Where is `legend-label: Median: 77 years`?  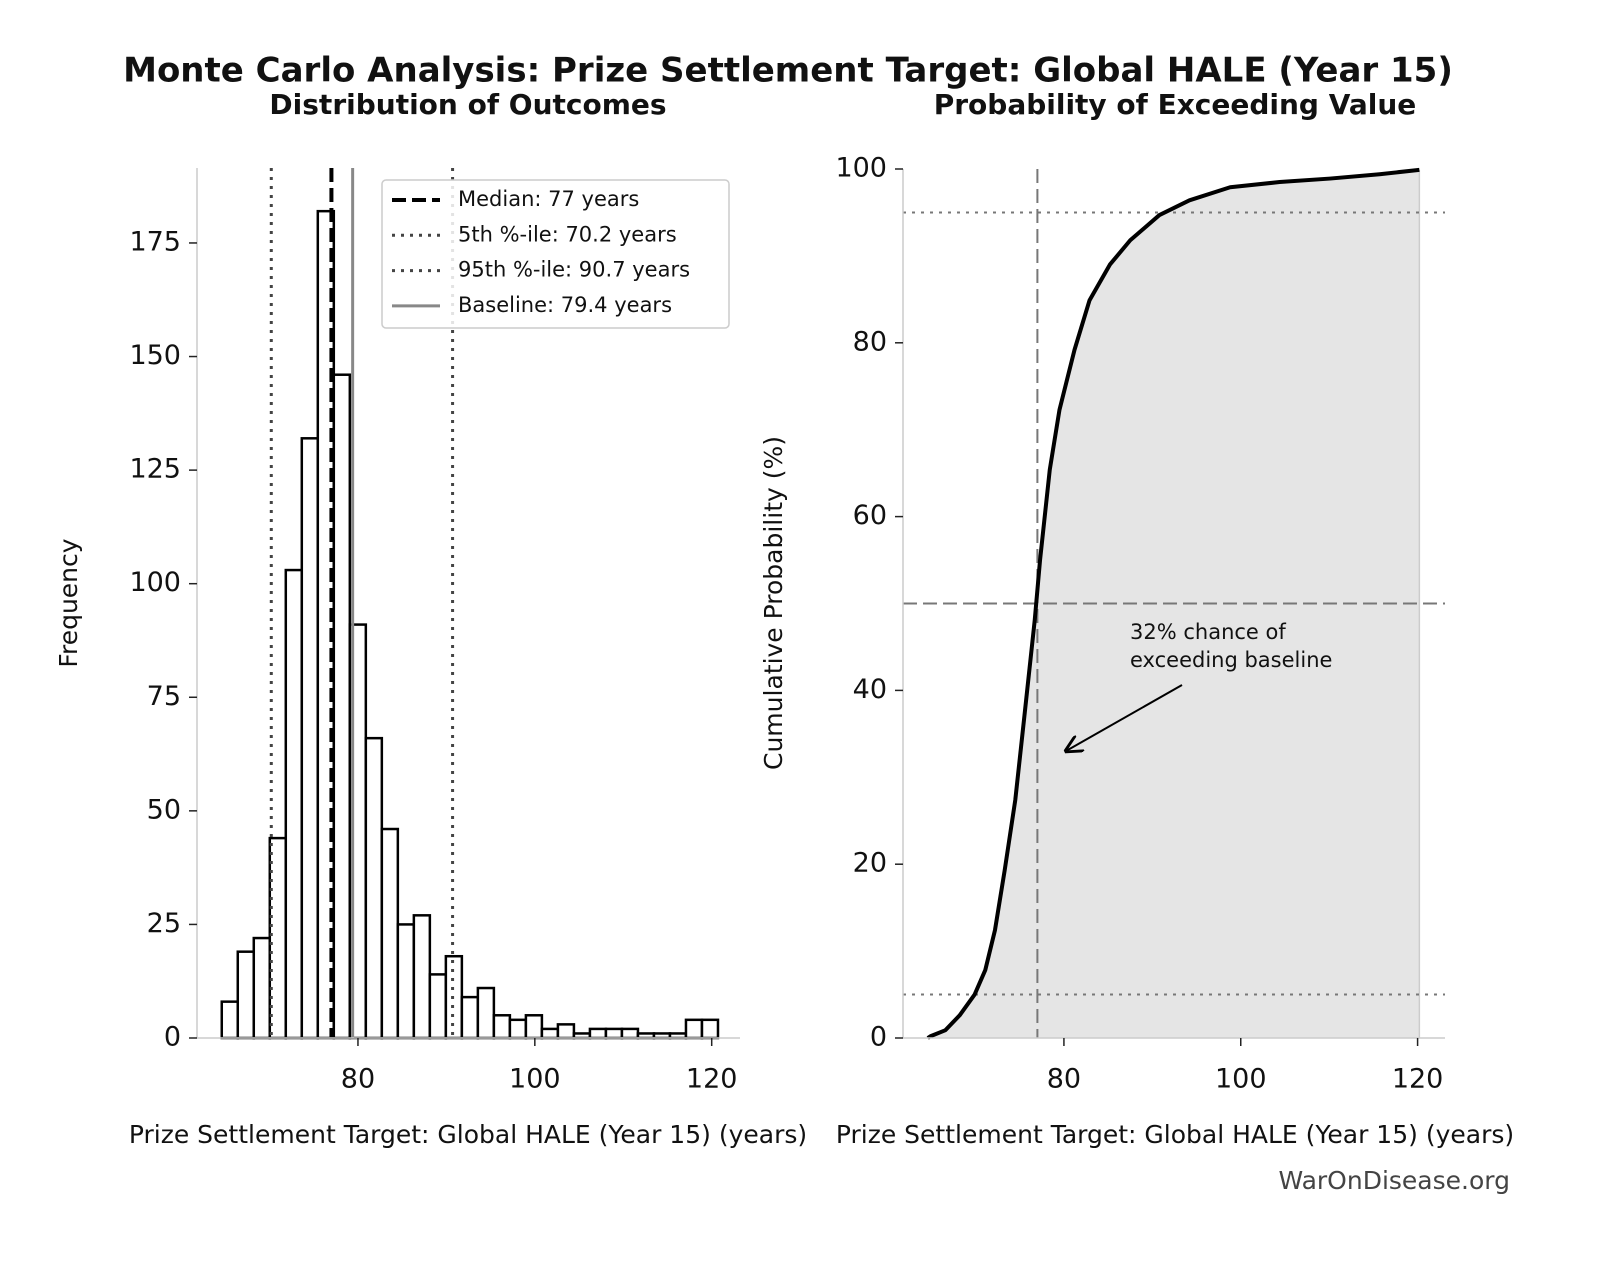
legend-label: Median: 77 years is located at coordinates (548, 199).